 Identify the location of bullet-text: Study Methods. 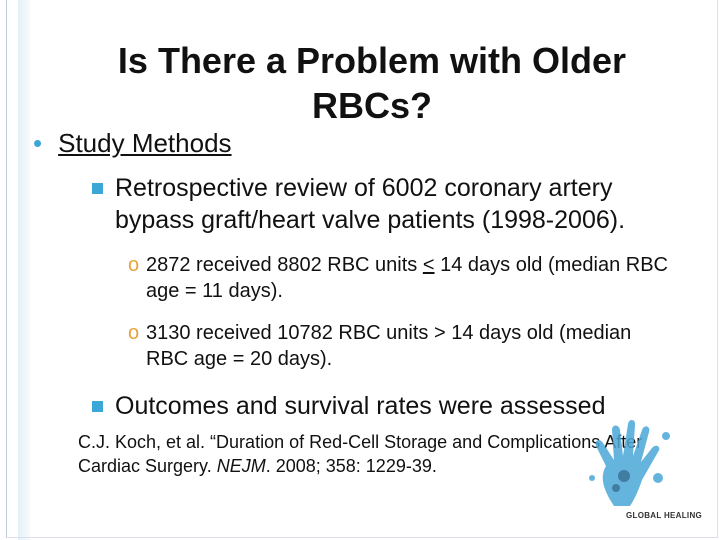
(145, 143).